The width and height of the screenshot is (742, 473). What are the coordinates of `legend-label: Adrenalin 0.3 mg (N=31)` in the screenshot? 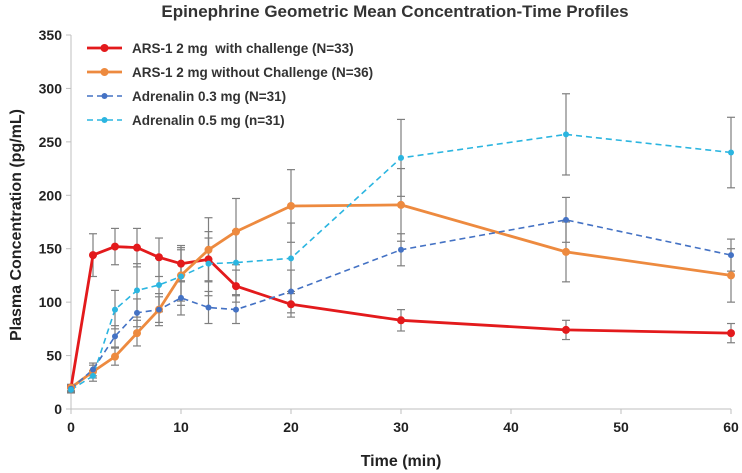 It's located at (209, 96).